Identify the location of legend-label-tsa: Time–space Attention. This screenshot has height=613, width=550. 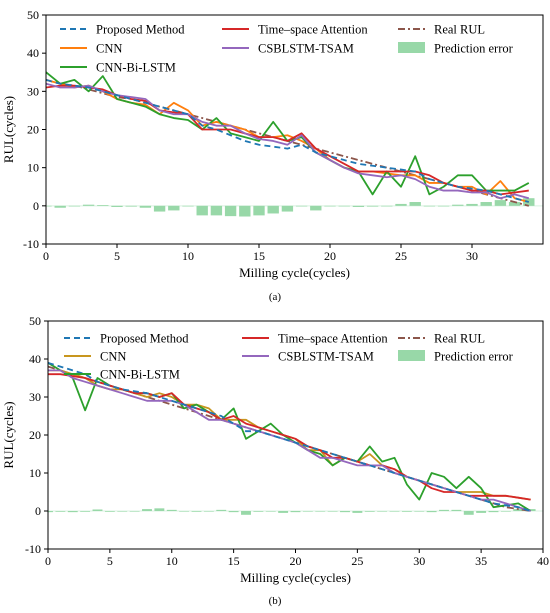
(313, 30).